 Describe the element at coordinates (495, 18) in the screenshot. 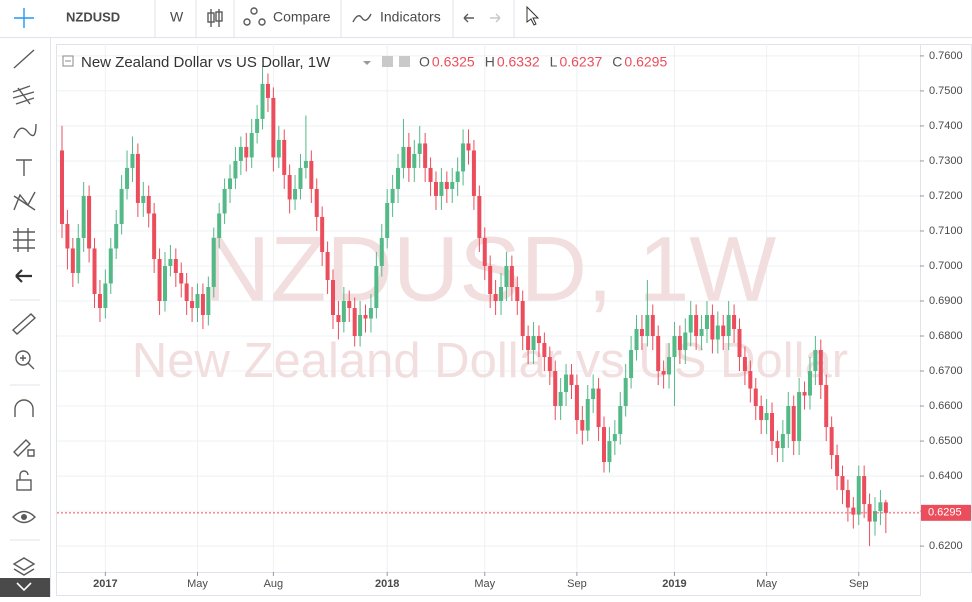

I see `redo-button` at that location.